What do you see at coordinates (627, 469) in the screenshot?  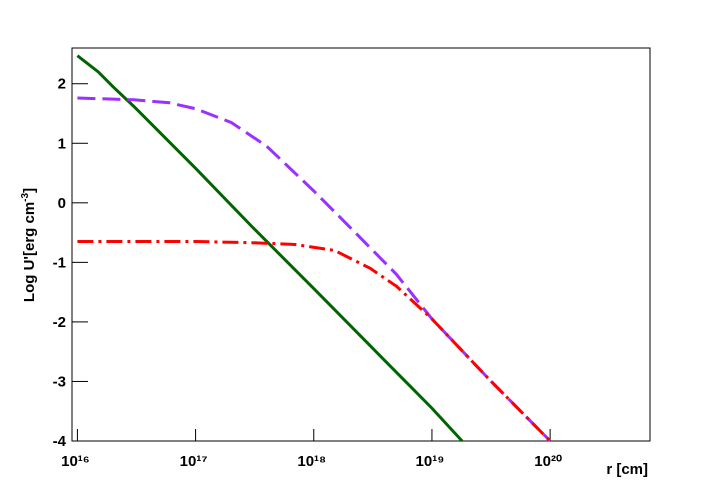 I see `x-axis-label: r [cm]` at bounding box center [627, 469].